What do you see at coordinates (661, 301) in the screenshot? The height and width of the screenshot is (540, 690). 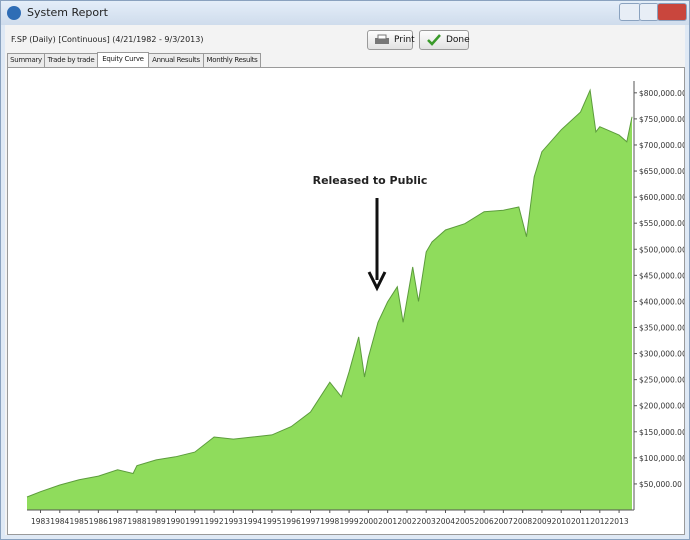 I see `y-tick-label: $400,000.00` at bounding box center [661, 301].